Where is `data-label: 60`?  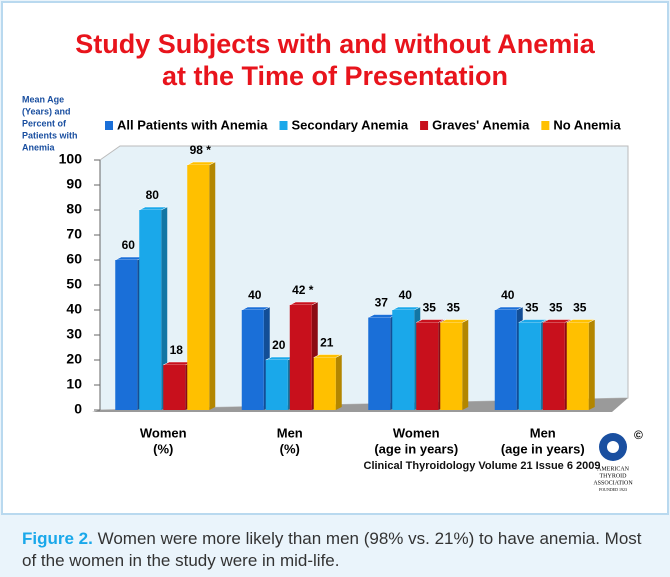 data-label: 60 is located at coordinates (129, 245).